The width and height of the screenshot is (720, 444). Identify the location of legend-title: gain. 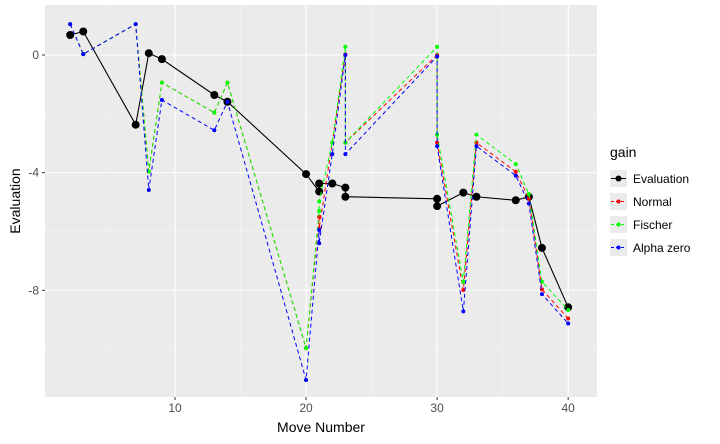
(623, 152).